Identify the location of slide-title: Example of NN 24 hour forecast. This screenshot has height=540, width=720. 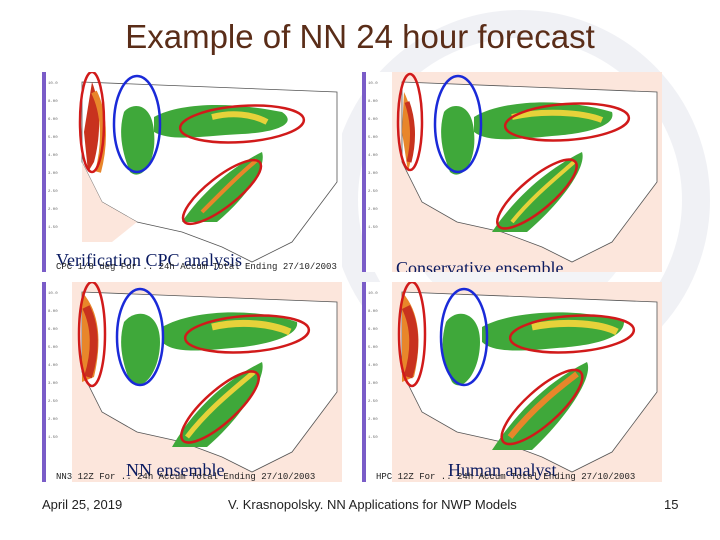
(360, 36).